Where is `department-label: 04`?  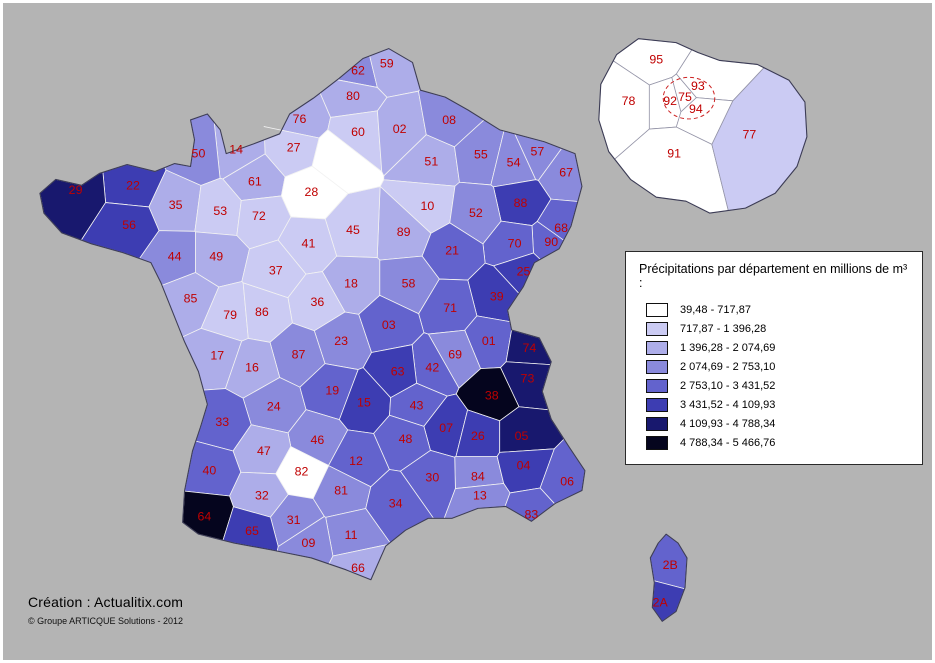
department-label: 04 is located at coordinates (524, 466).